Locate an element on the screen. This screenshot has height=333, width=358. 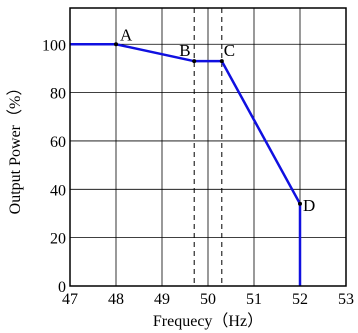
y-tick-label: 60 is located at coordinates (58, 142).